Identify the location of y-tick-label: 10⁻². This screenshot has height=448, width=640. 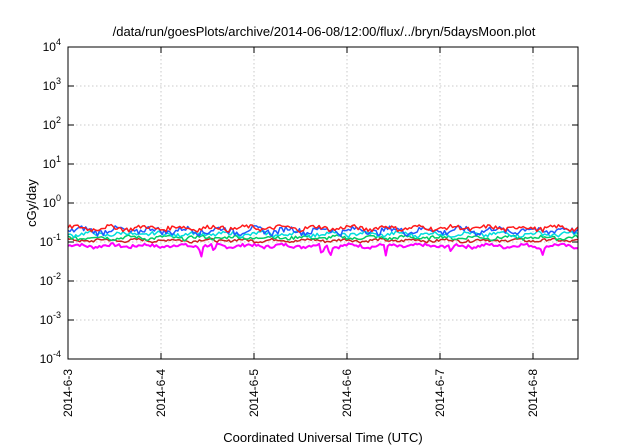
(50, 279).